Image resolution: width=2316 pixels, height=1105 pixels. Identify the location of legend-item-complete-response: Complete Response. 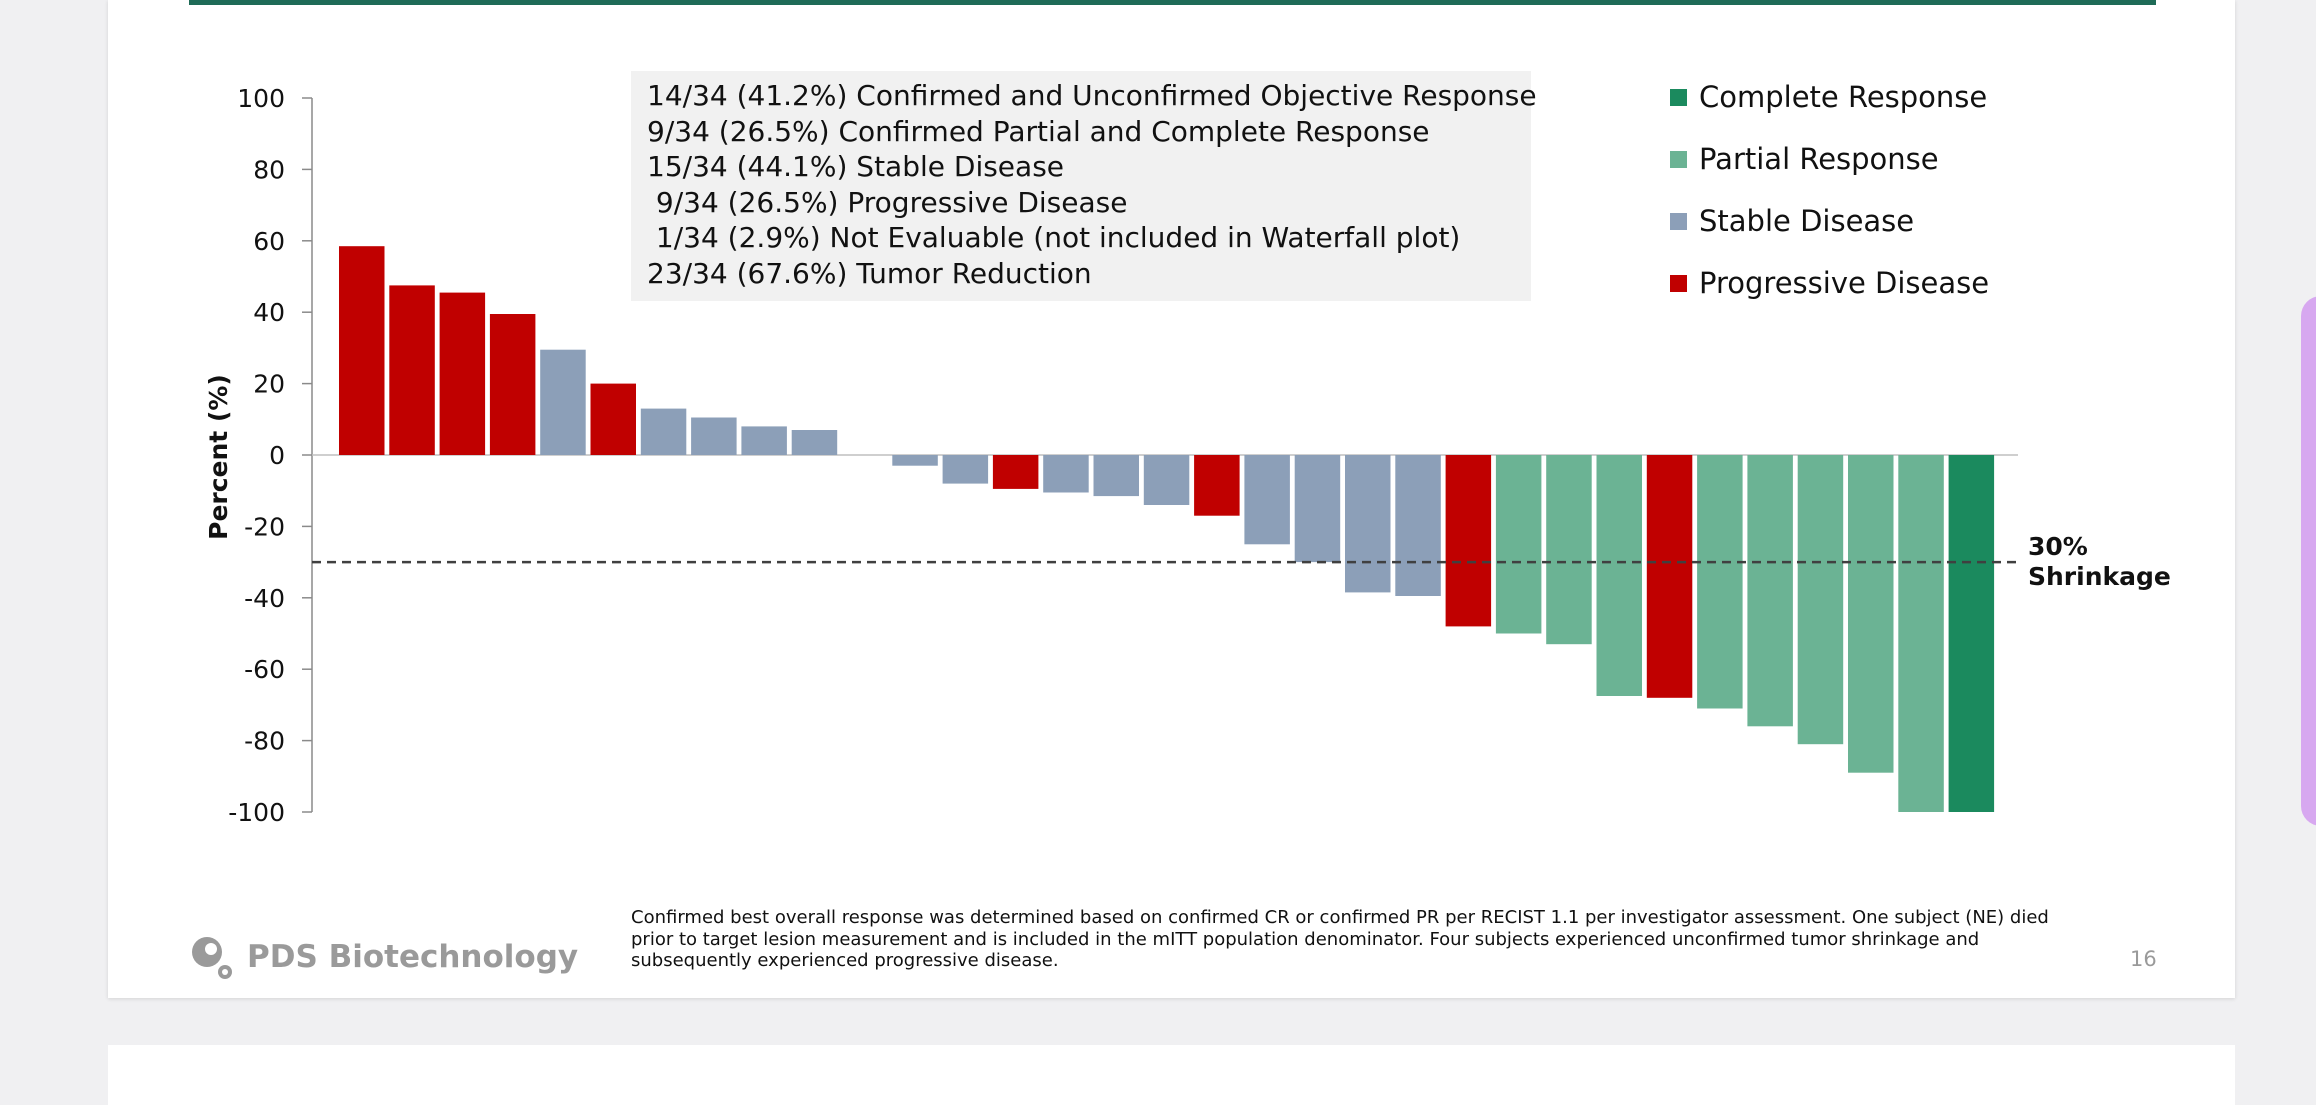
(1840, 97).